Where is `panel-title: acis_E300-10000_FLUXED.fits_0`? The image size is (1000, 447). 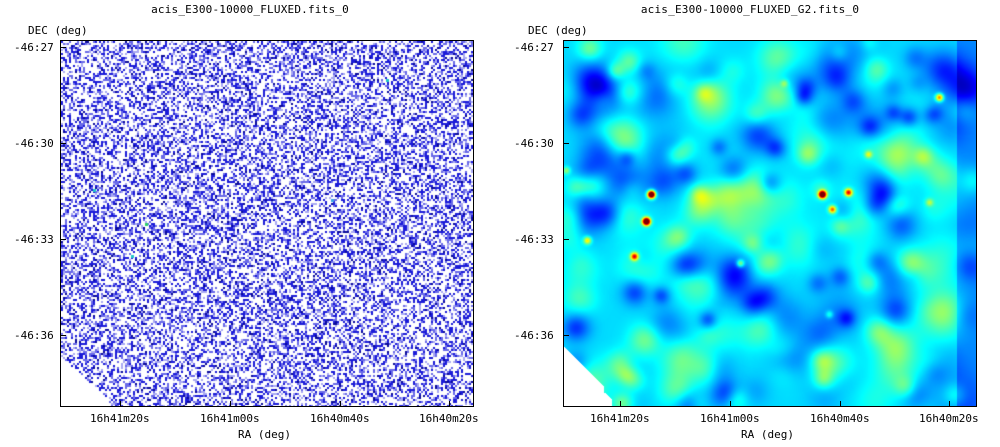 panel-title: acis_E300-10000_FLUXED.fits_0 is located at coordinates (250, 9).